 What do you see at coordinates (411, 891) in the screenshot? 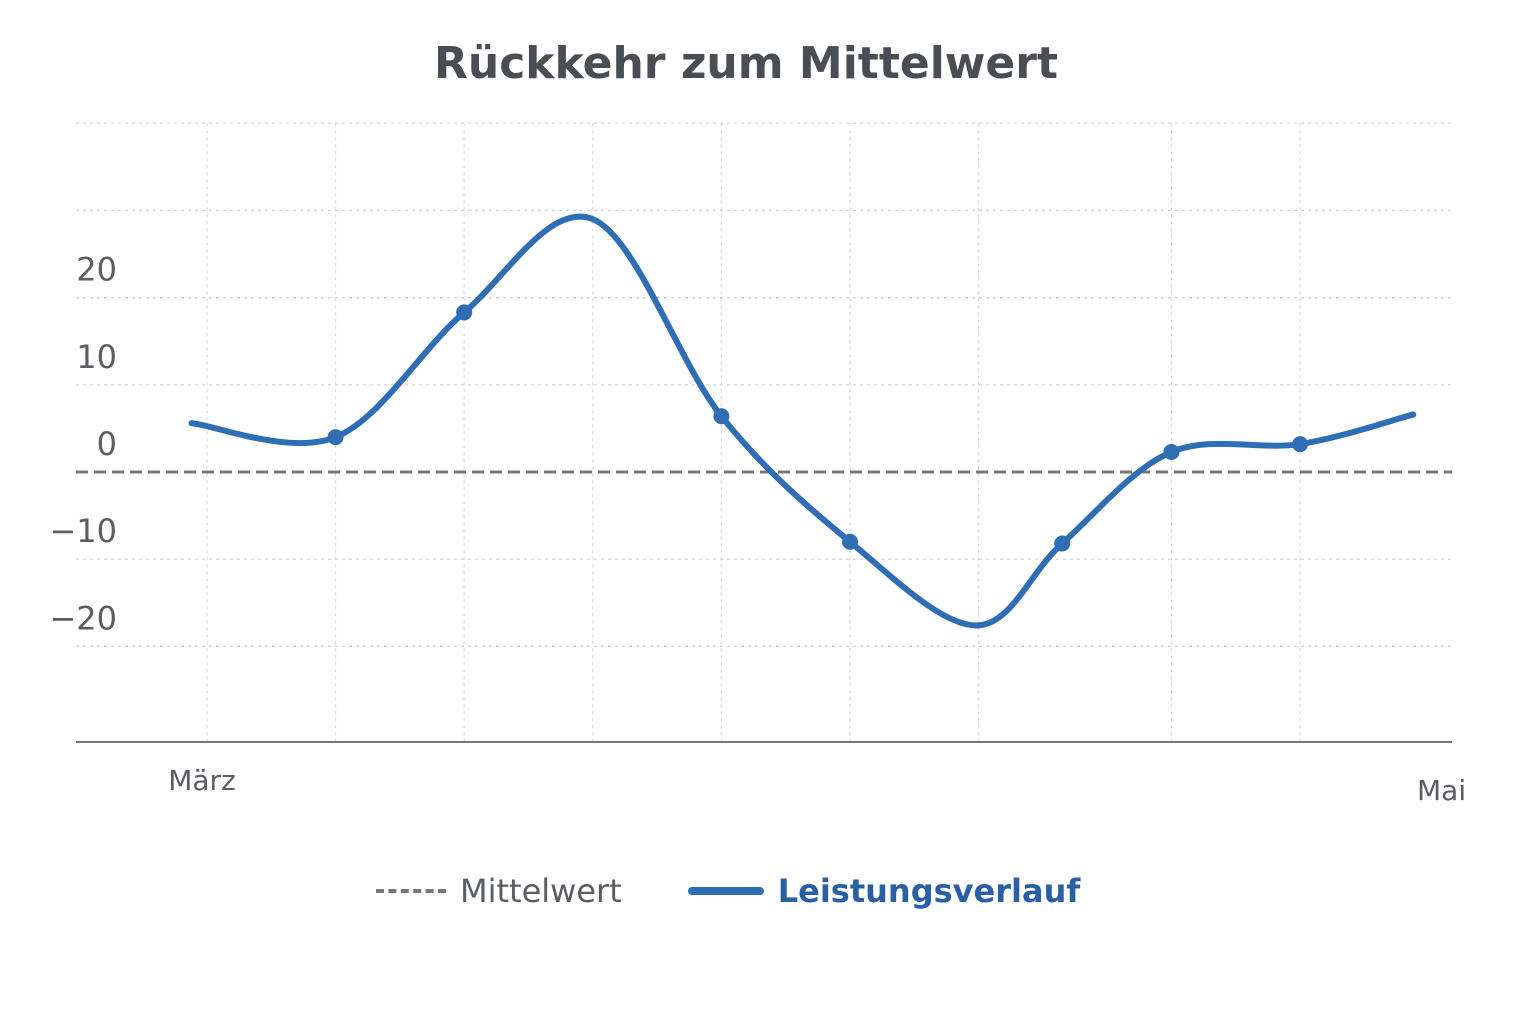
I see `legend-swatch-mean` at bounding box center [411, 891].